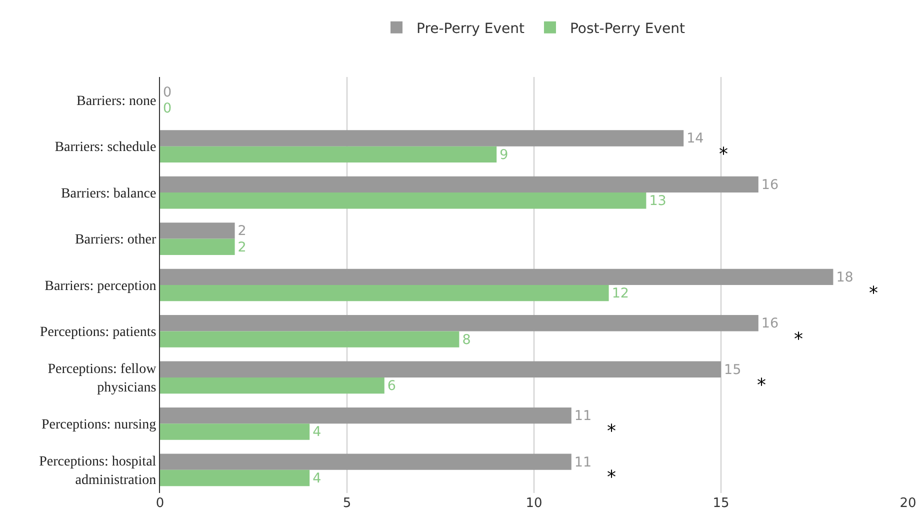 Image resolution: width=922 pixels, height=523 pixels. What do you see at coordinates (97, 471) in the screenshot?
I see `y-tick-label: Perceptions: hospital administration` at bounding box center [97, 471].